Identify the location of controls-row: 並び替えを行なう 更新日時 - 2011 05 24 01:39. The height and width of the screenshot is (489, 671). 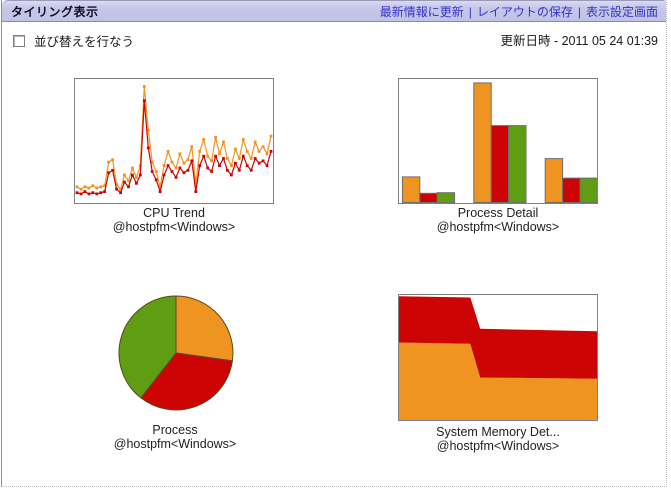
(334, 39).